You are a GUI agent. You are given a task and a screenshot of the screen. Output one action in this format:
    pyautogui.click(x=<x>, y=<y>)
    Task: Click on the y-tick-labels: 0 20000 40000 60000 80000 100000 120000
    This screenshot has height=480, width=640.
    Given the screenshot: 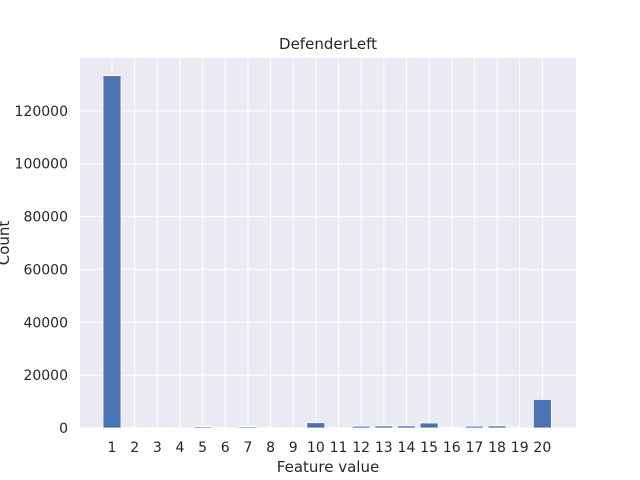 What is the action you would take?
    pyautogui.click(x=41, y=270)
    